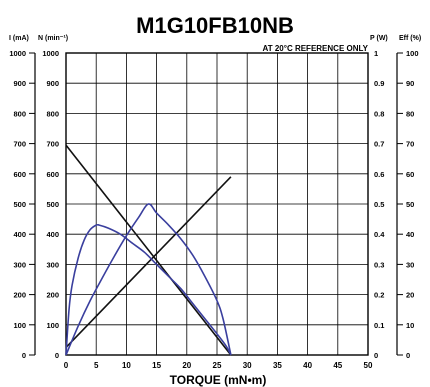 Image resolution: width=430 pixels, height=387 pixels. I want to click on x-tick-label: 15, so click(156, 365).